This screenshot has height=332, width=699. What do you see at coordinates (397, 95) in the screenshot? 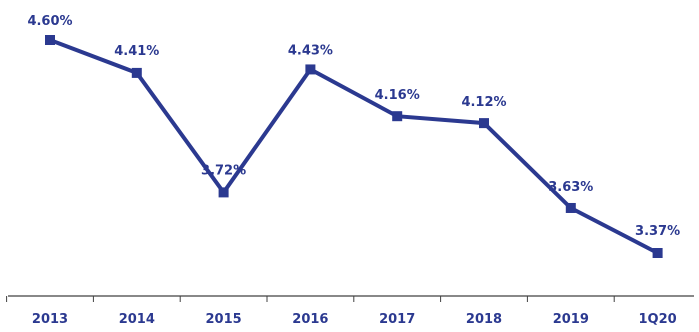
I see `data-label: 4.16%` at bounding box center [397, 95].